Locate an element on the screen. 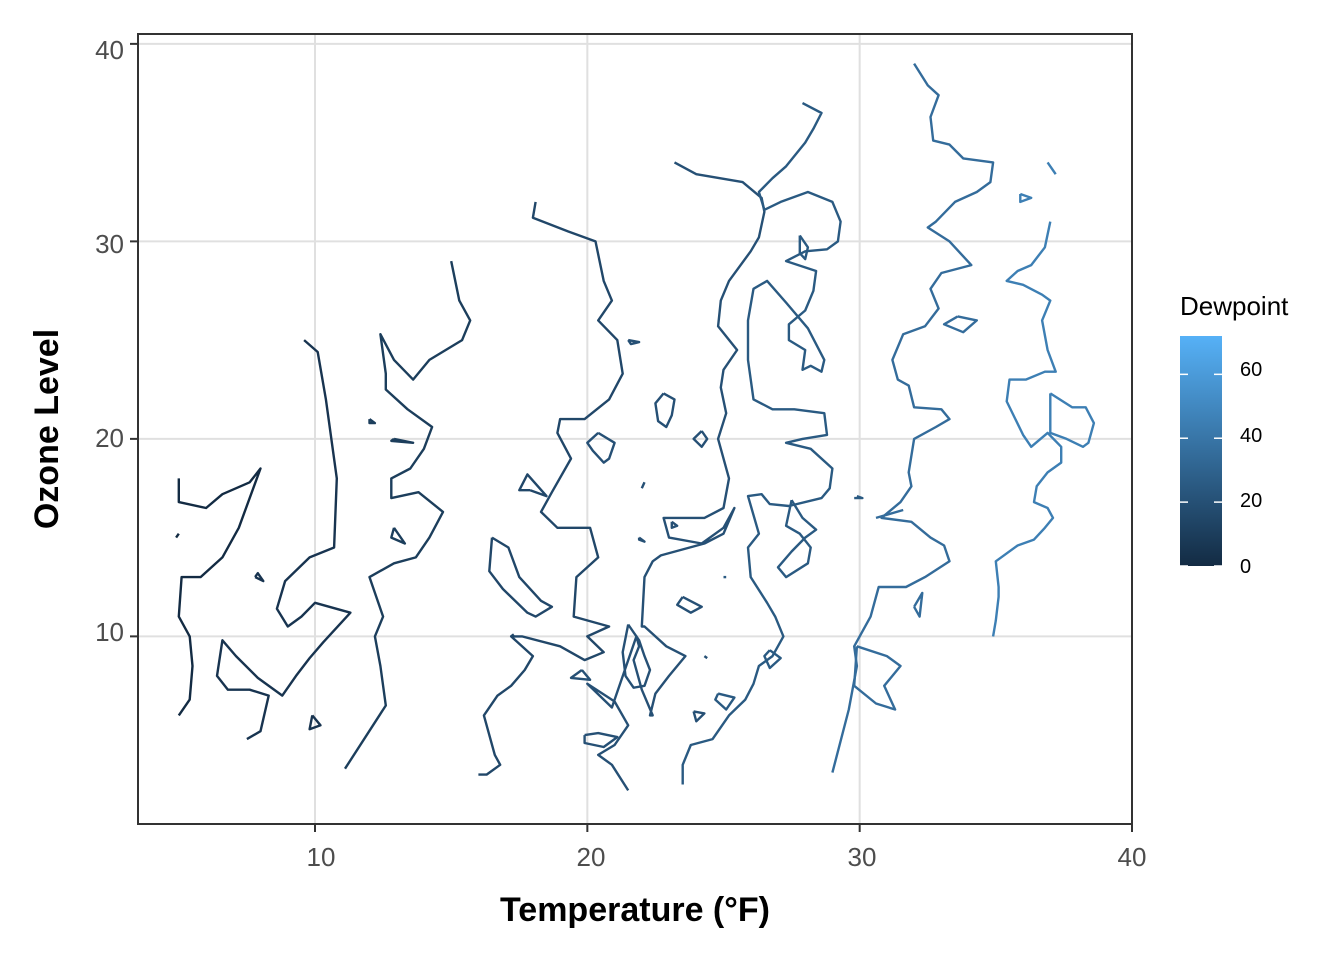  y-tick-label-20: 20 is located at coordinates (109, 438).